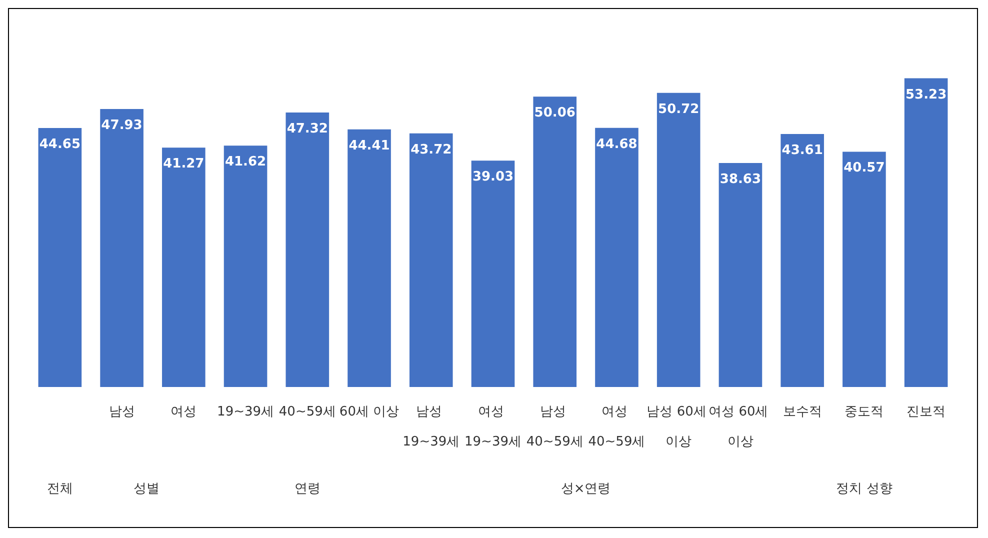  What do you see at coordinates (245, 162) in the screenshot?
I see `data-label: 41.62` at bounding box center [245, 162].